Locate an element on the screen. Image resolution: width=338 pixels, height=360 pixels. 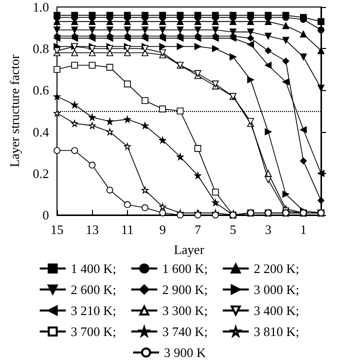
y-tick-label: 0.2 is located at coordinates (40, 173).